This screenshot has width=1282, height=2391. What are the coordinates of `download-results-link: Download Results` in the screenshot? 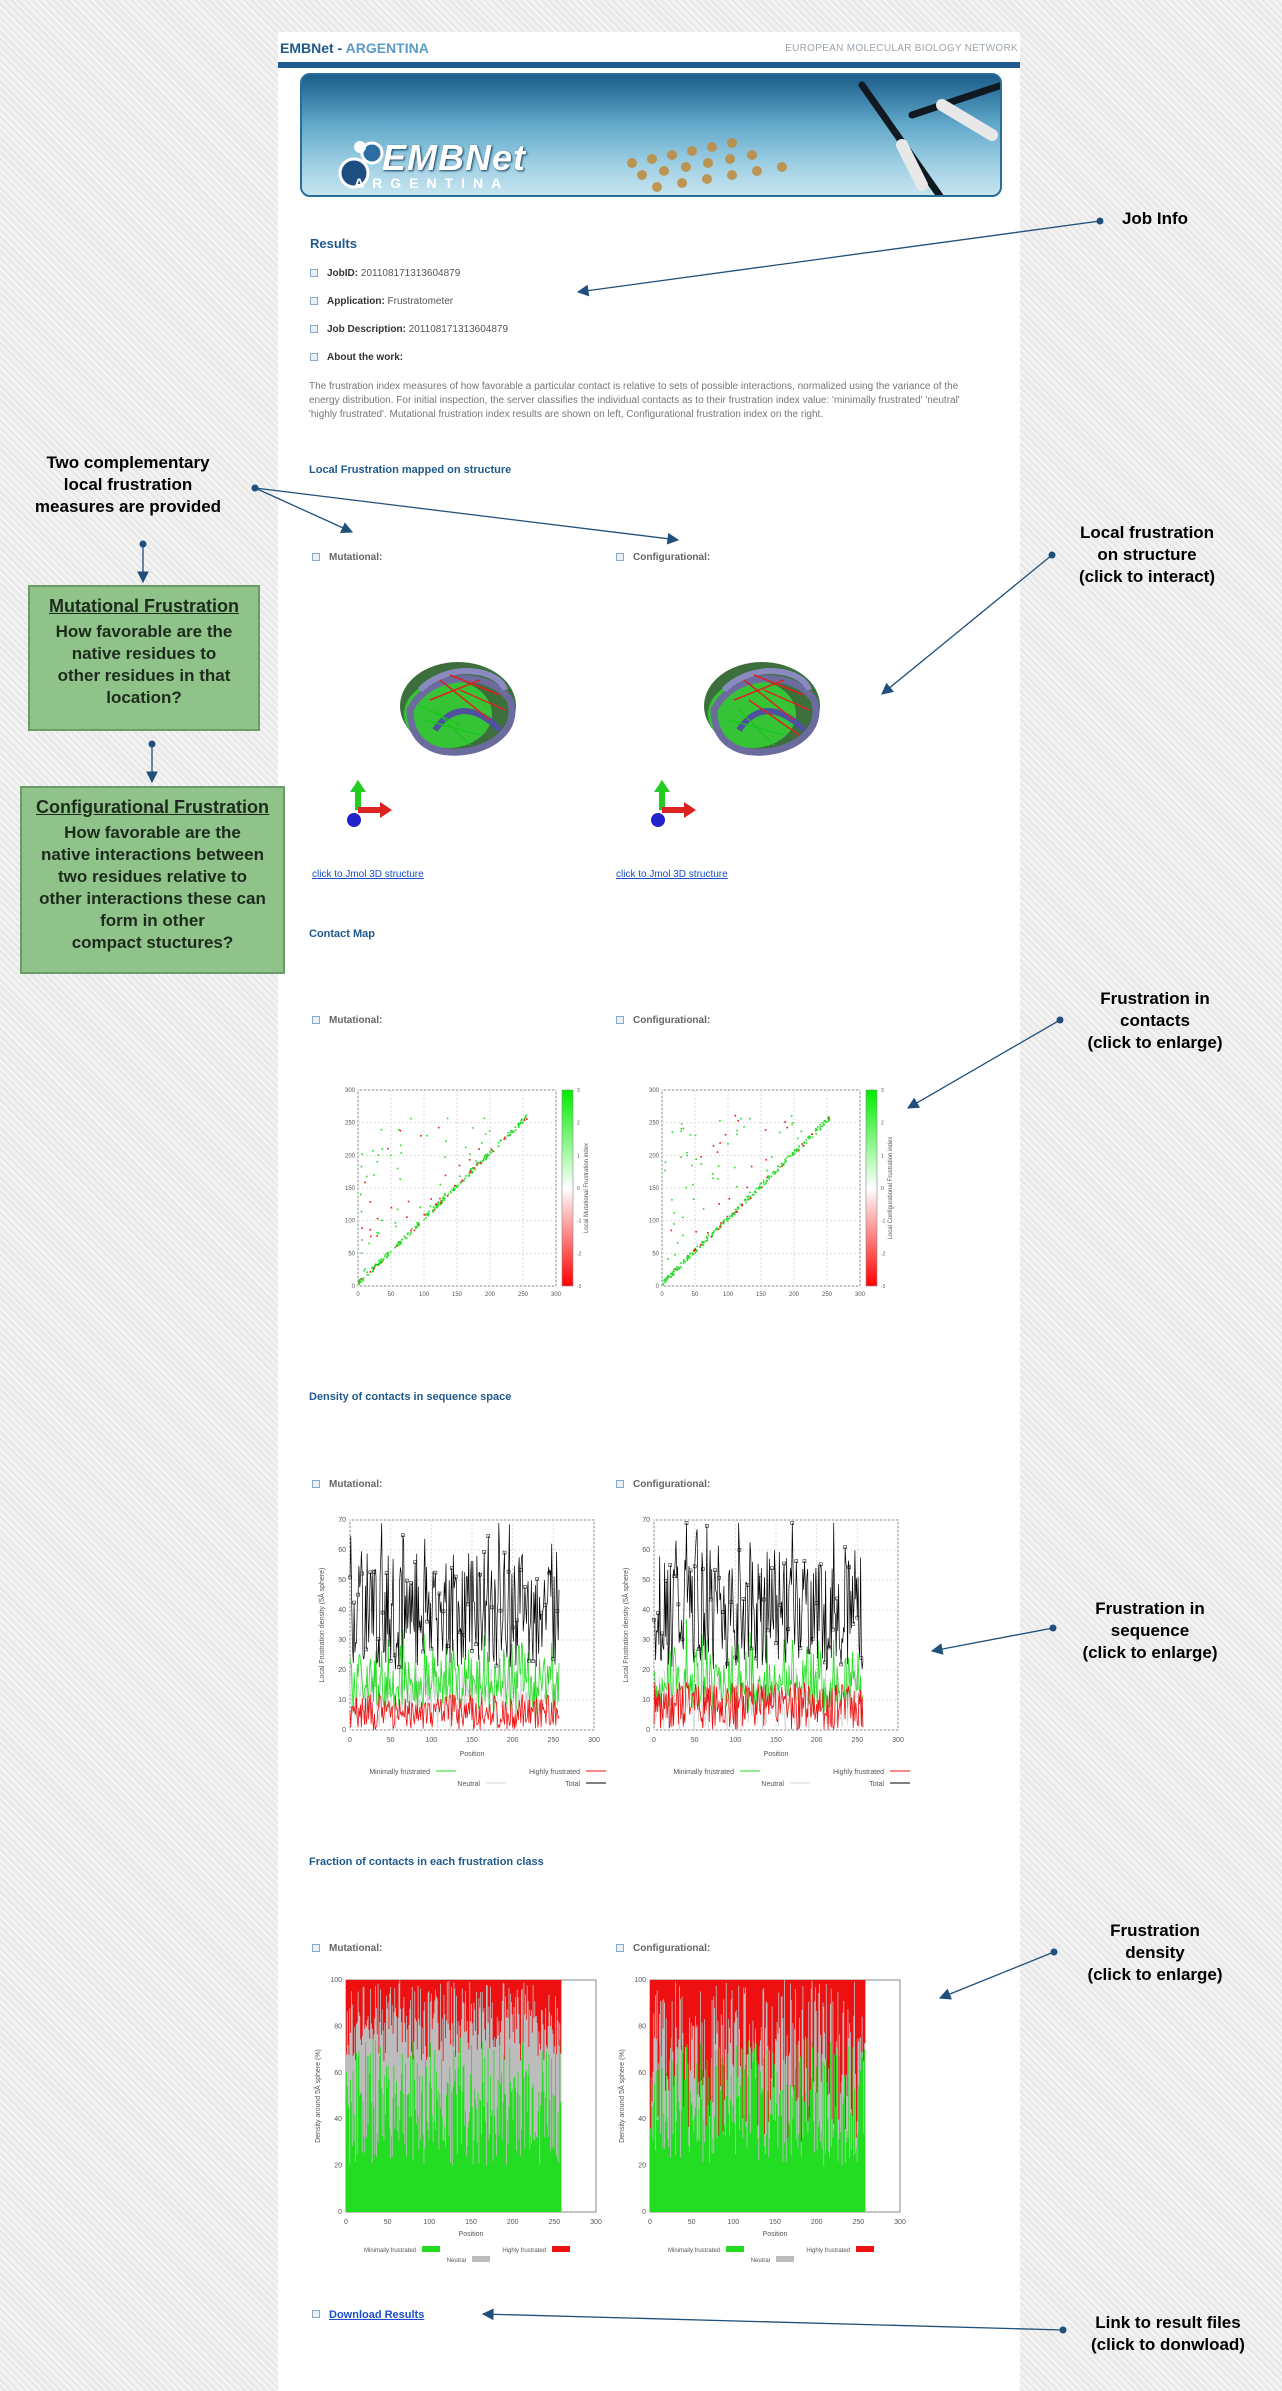 It's located at (377, 2315).